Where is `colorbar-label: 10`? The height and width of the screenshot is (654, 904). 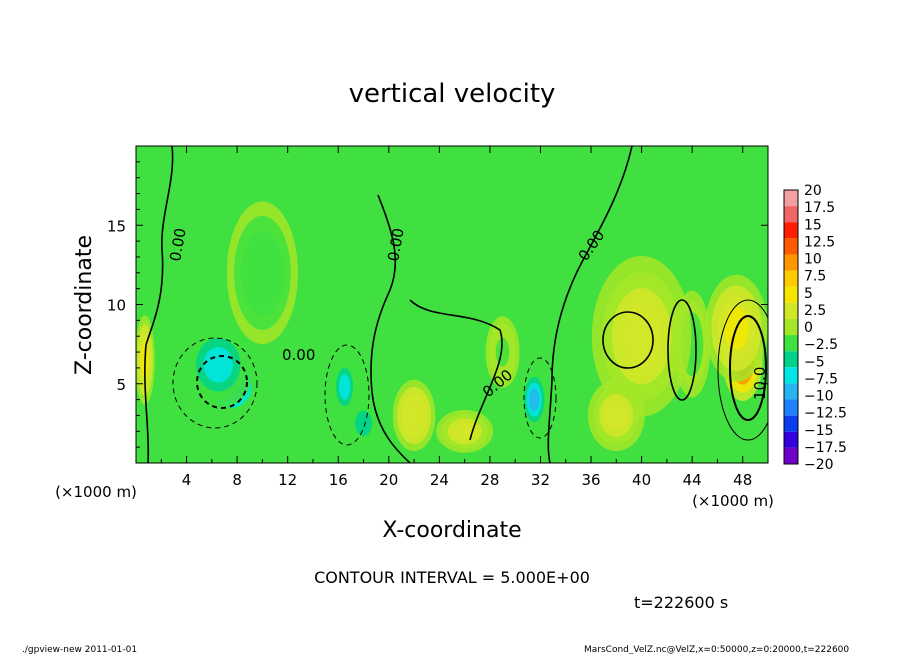 colorbar-label: 10 is located at coordinates (813, 260).